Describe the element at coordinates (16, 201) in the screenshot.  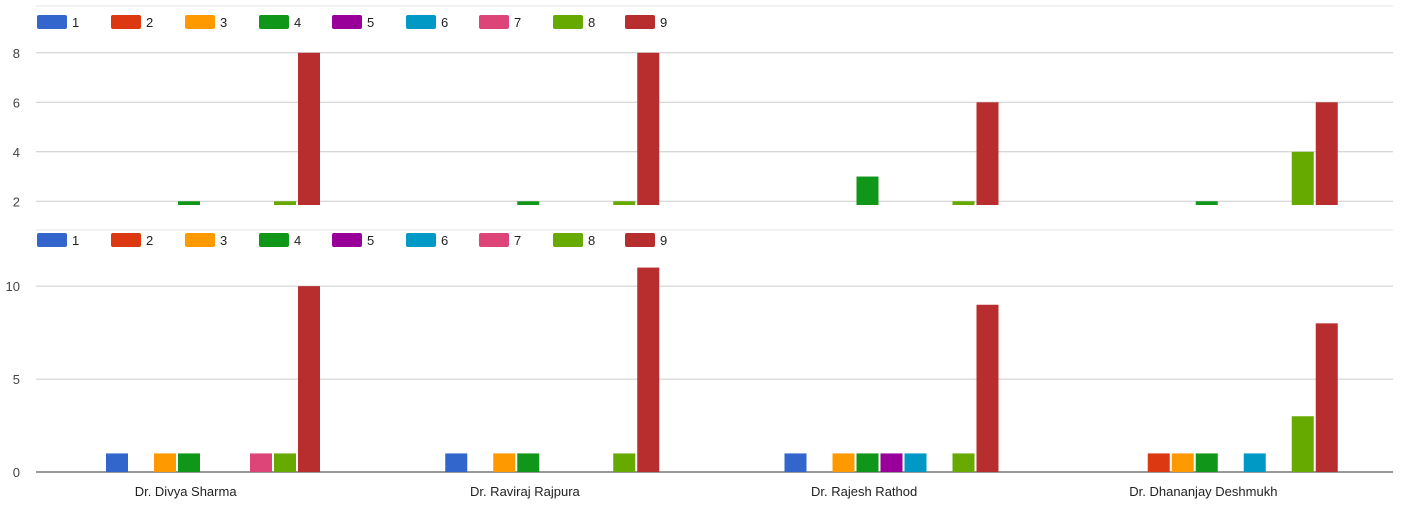
I see `y-tick-label: 2` at that location.